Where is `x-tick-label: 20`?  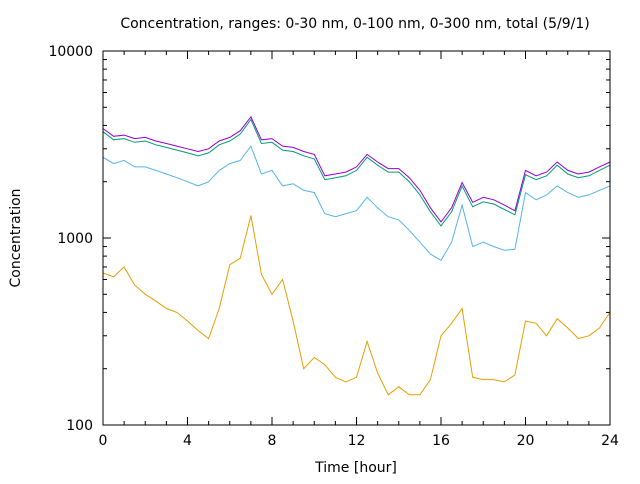
x-tick-label: 20 is located at coordinates (526, 441).